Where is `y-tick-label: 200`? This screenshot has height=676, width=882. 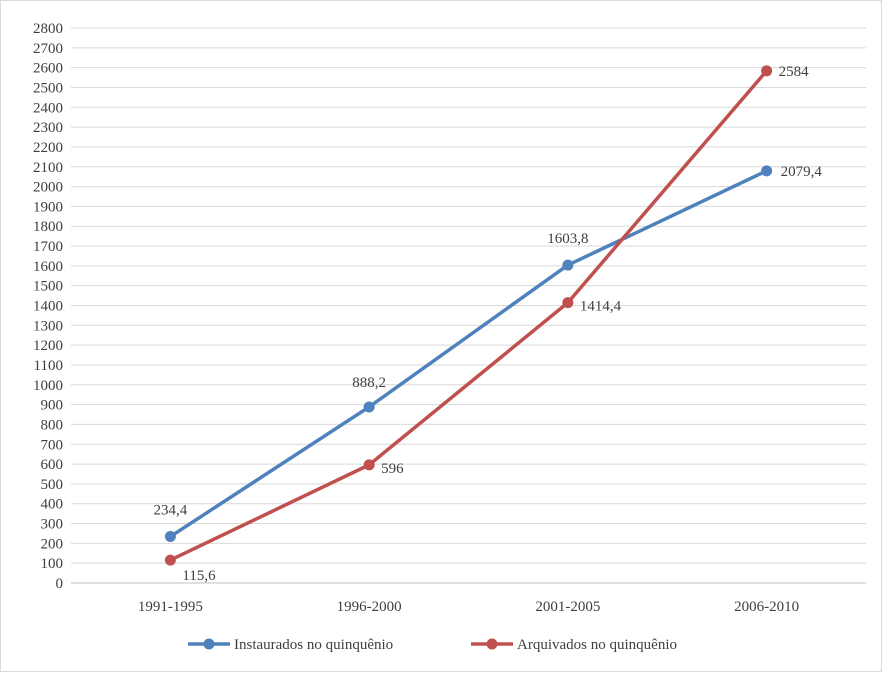
y-tick-label: 200 is located at coordinates (52, 544).